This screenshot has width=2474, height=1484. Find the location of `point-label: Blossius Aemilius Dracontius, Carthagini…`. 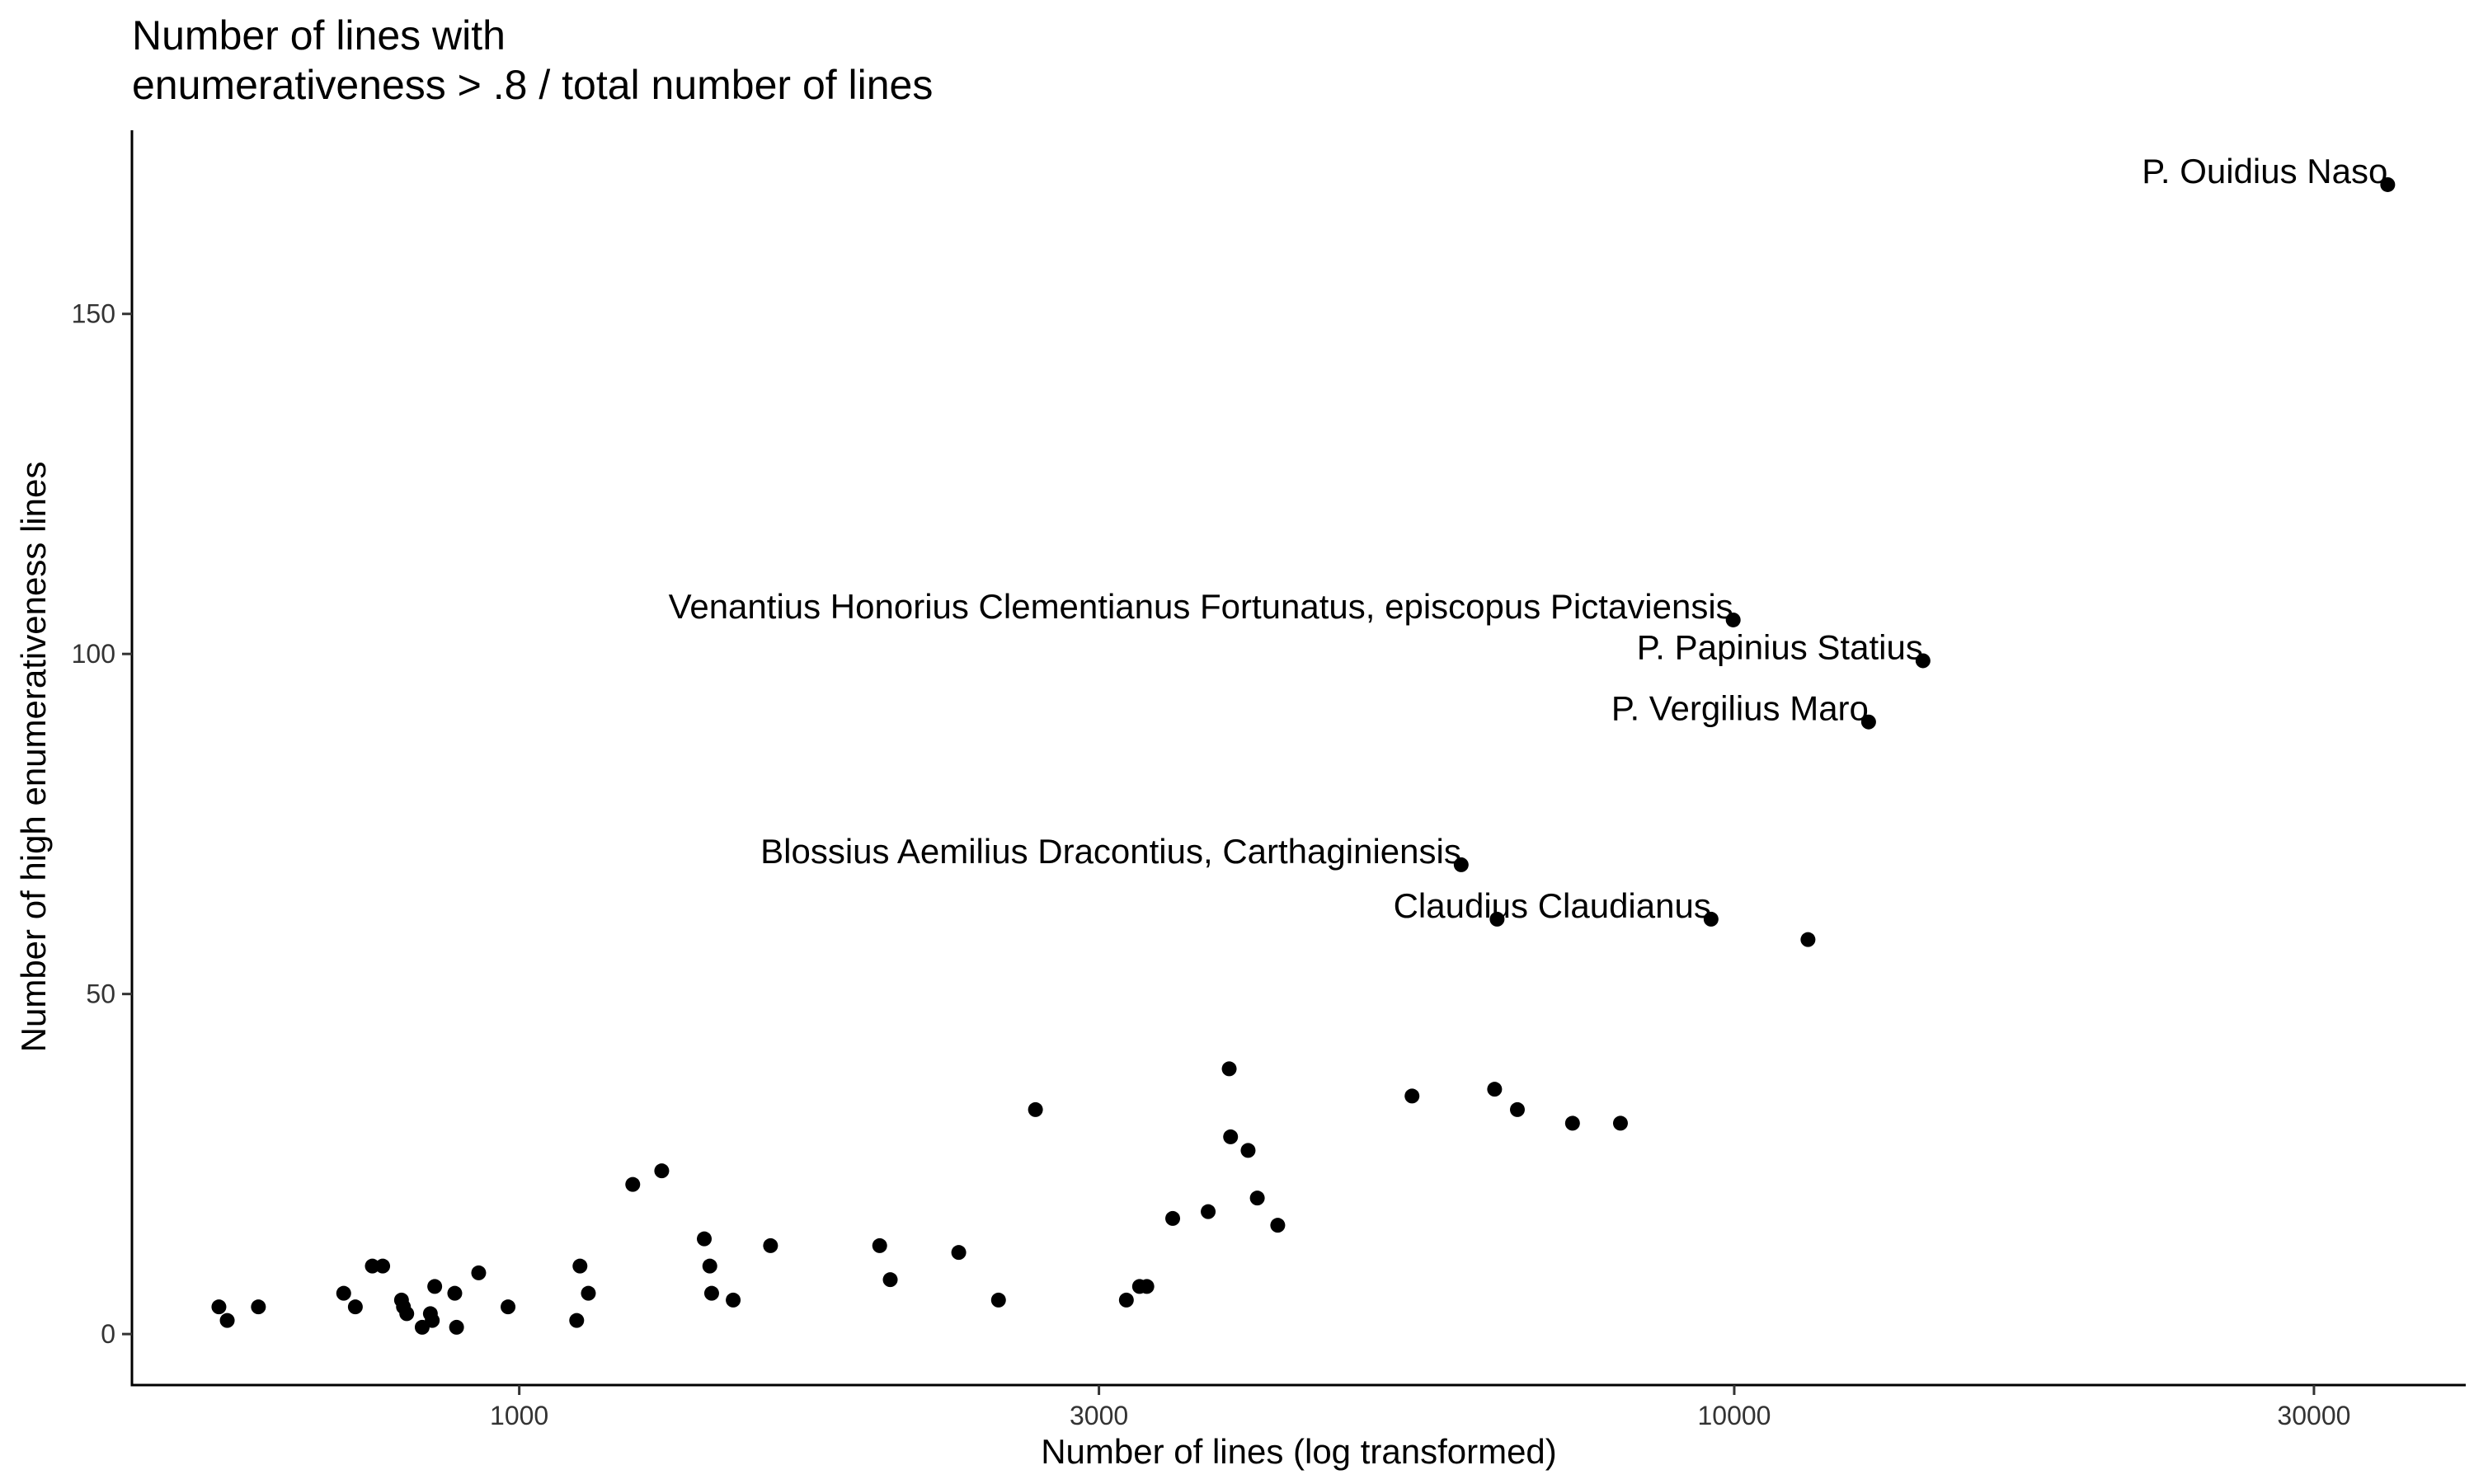

point-label: Blossius Aemilius Dracontius, Carthagini… is located at coordinates (1110, 851).